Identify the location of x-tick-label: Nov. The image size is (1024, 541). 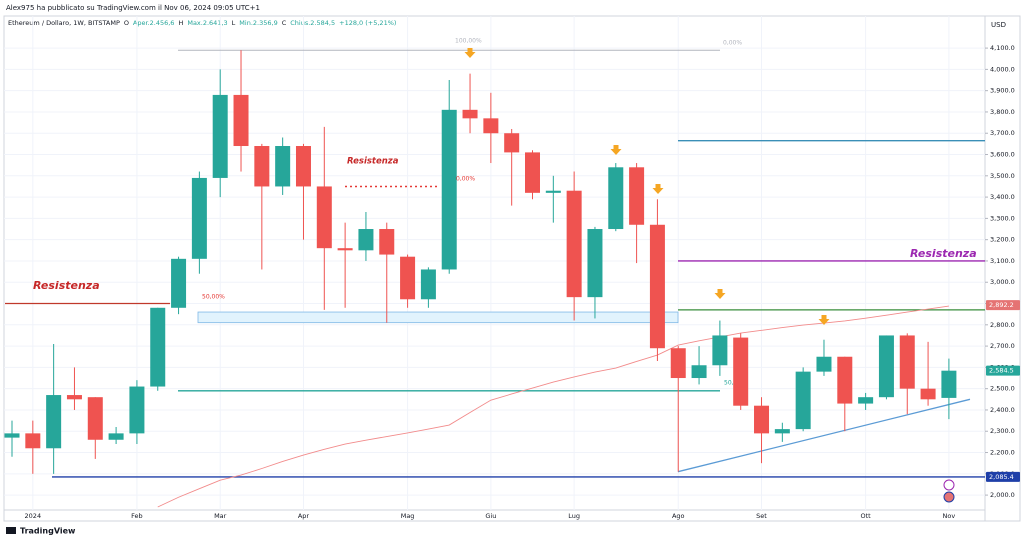
(949, 516).